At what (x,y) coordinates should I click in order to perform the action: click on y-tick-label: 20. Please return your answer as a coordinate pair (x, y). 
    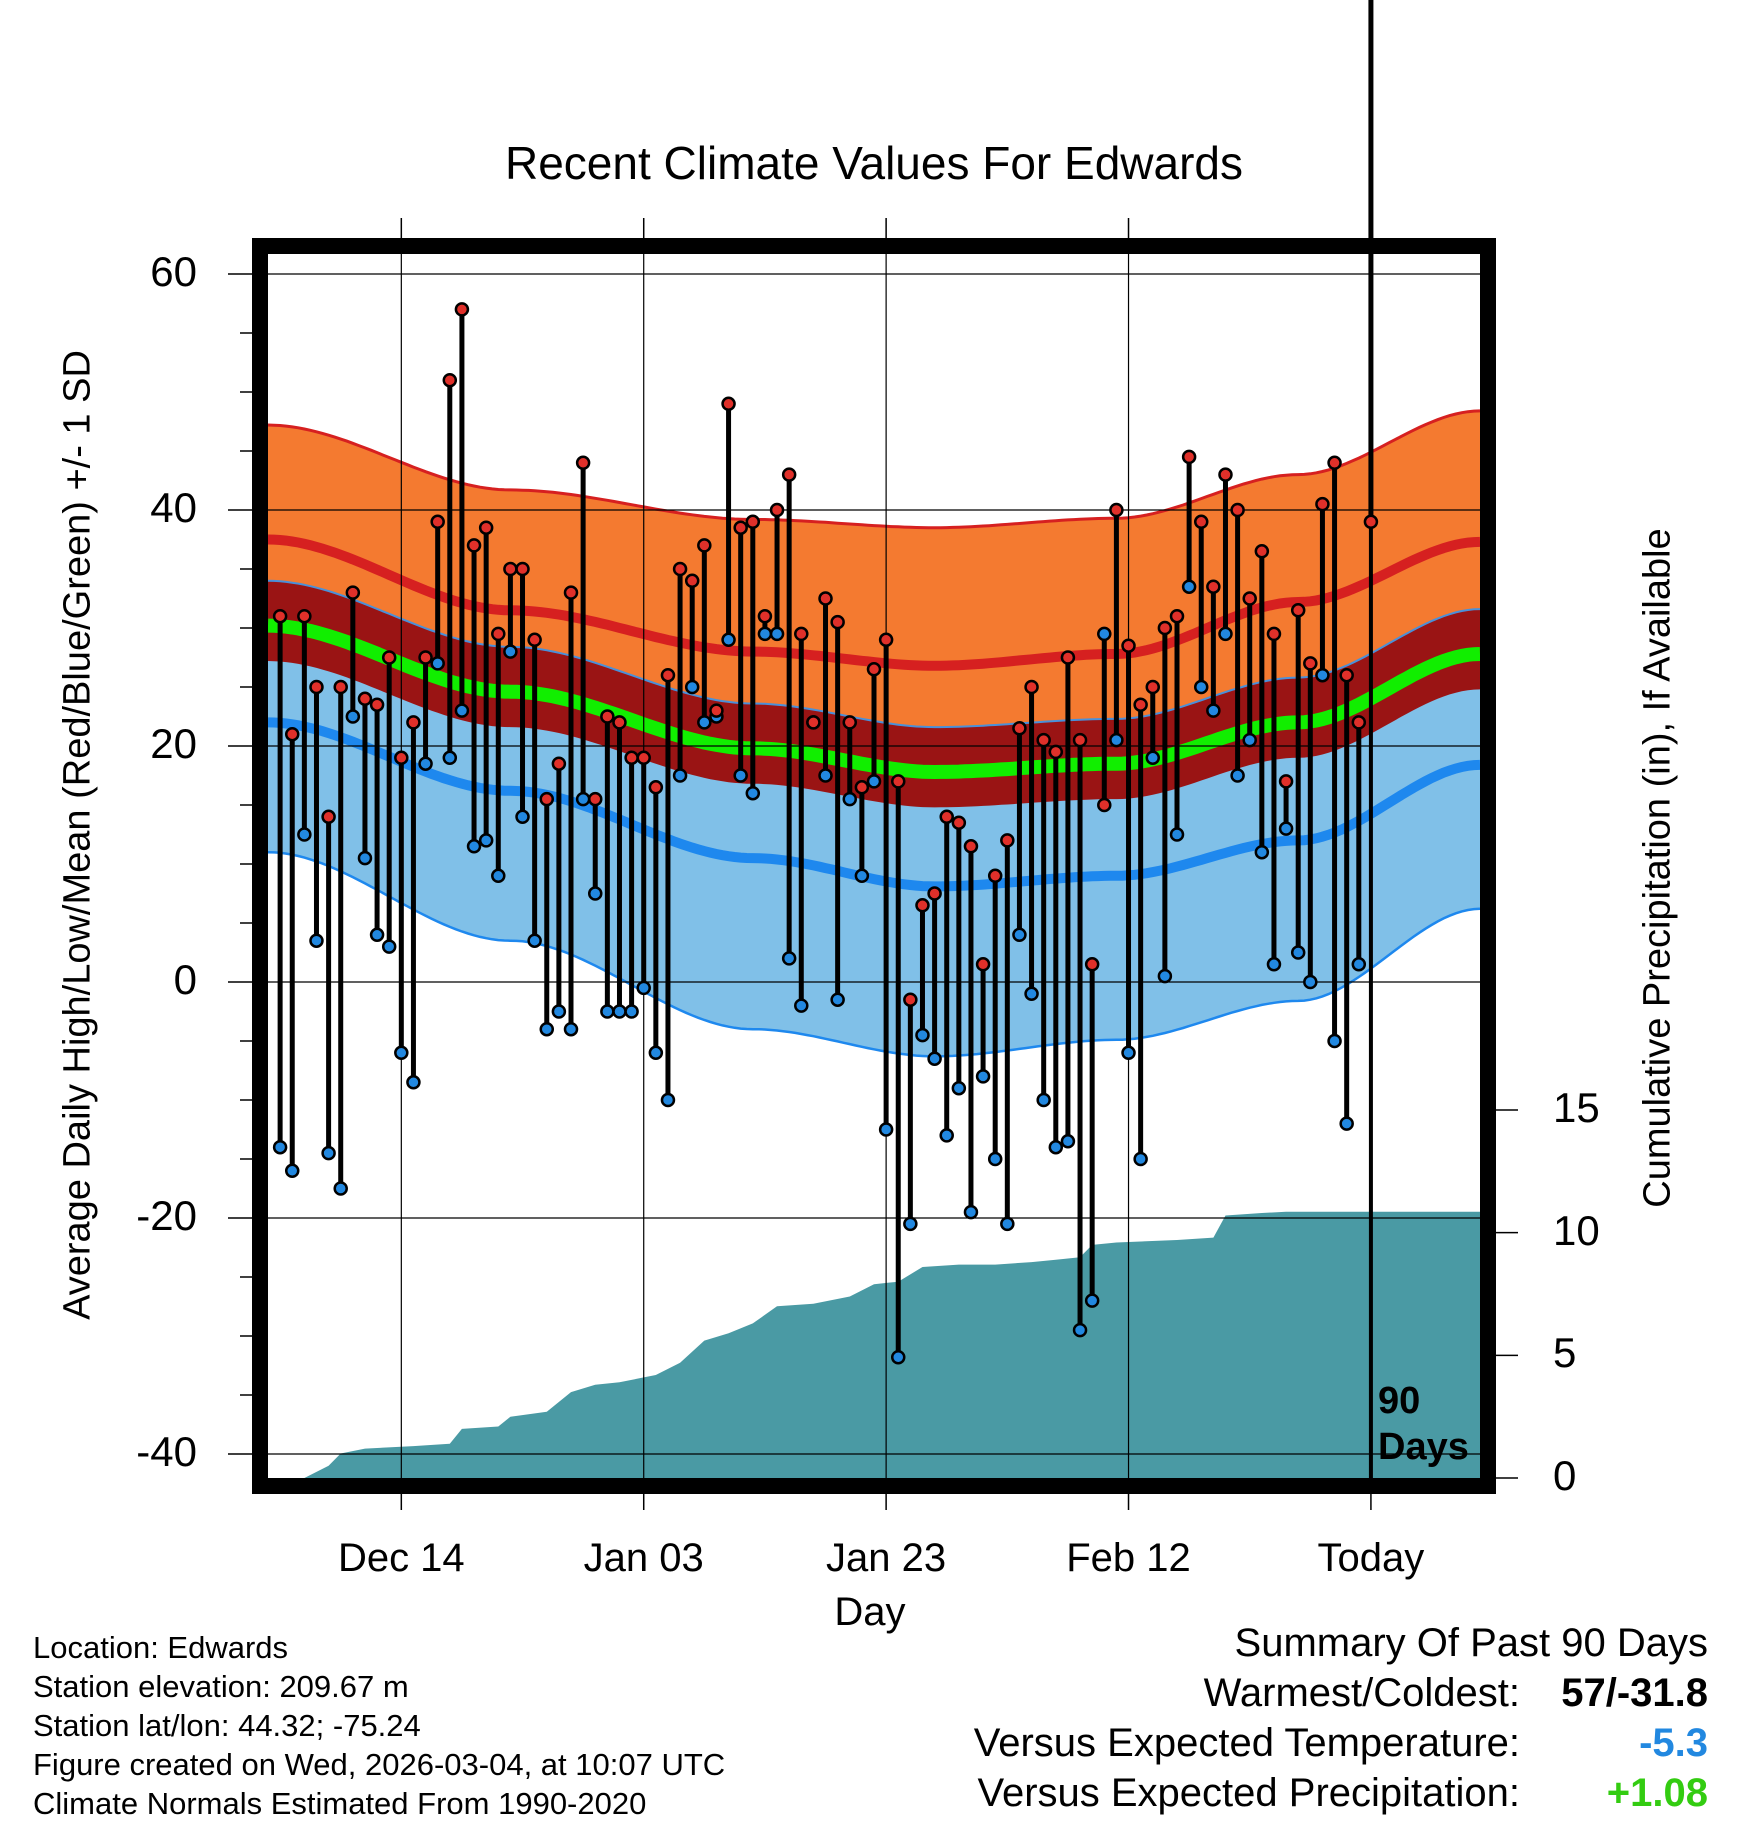
    Looking at the image, I should click on (173, 743).